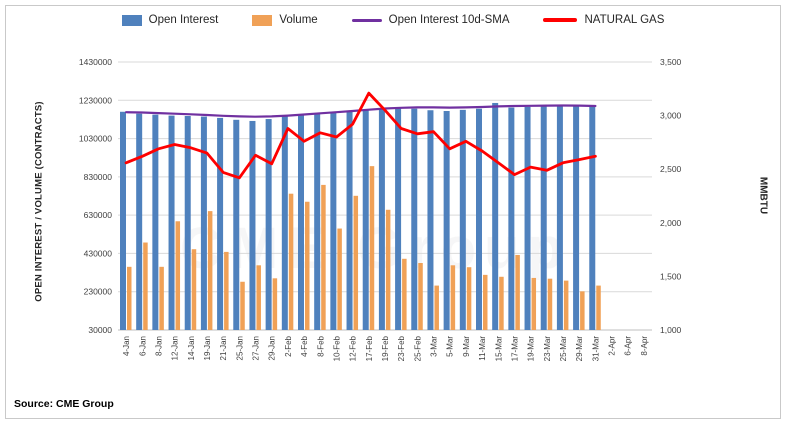 This screenshot has width=786, height=424. Describe the element at coordinates (369, 348) in the screenshot. I see `x-axis-tick-label: 17-Feb` at that location.